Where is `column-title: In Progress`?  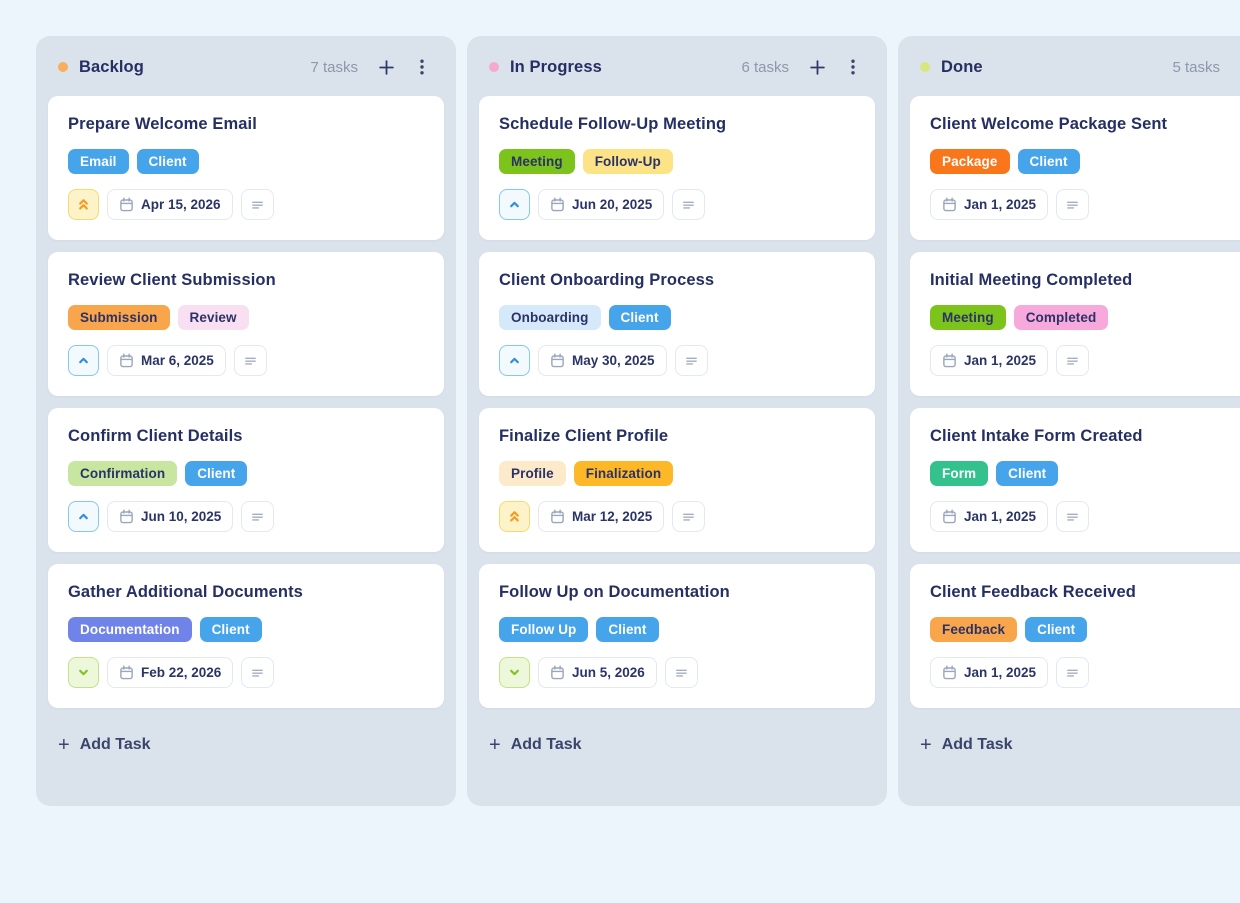
column-title: In Progress is located at coordinates (556, 66).